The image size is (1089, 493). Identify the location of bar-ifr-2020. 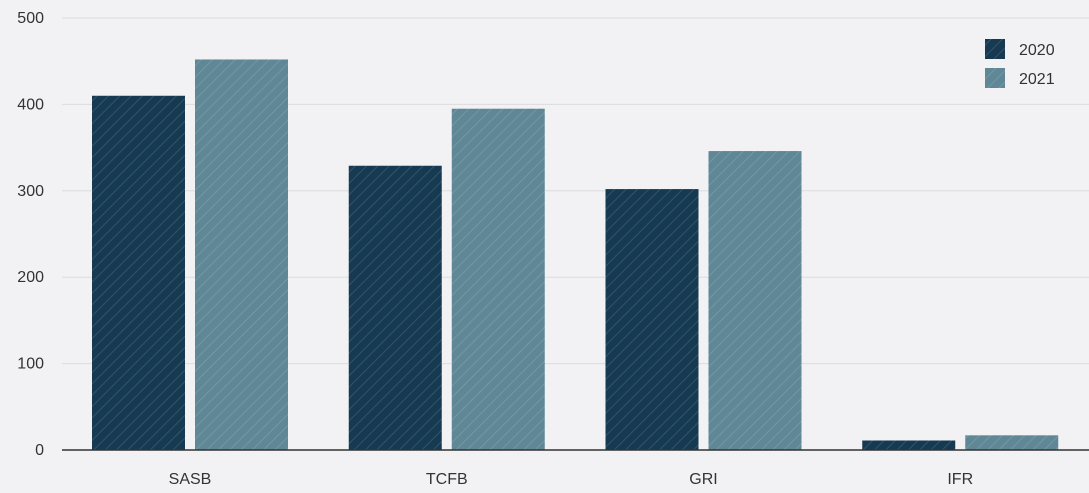
(909, 445).